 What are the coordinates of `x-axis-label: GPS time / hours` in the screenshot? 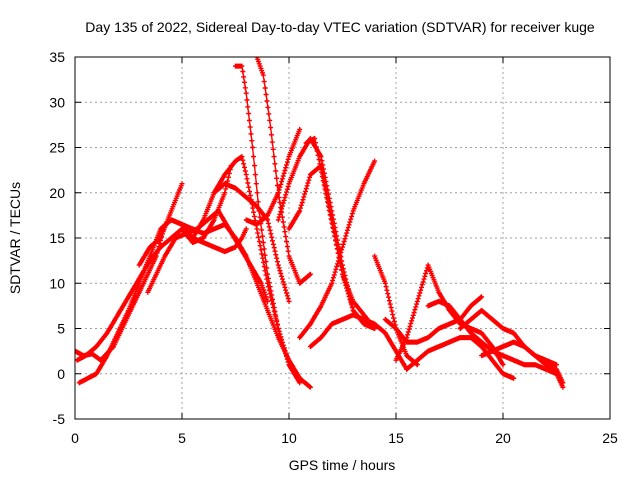 It's located at (342, 465).